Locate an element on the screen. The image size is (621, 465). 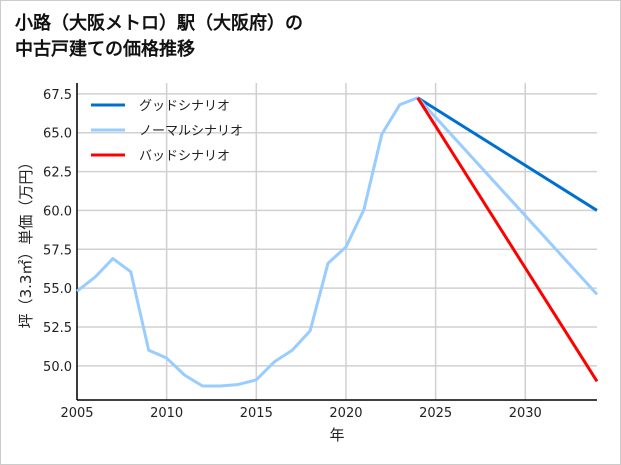
y-tick-label: 50.0 is located at coordinates (57, 367).